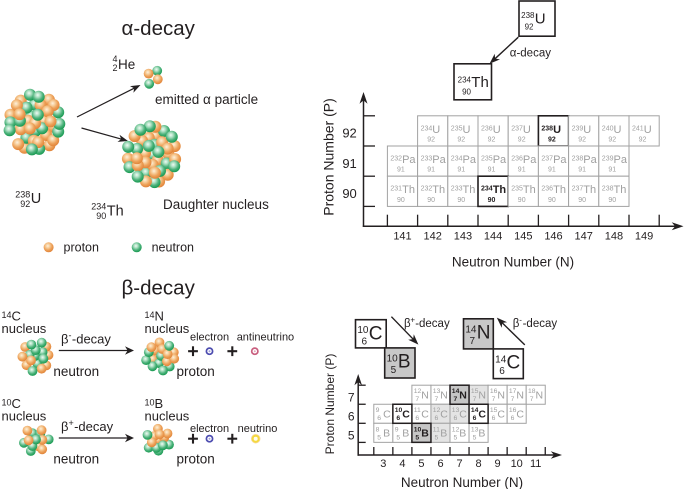 The width and height of the screenshot is (685, 489). I want to click on svg-text: 147, so click(584, 237).